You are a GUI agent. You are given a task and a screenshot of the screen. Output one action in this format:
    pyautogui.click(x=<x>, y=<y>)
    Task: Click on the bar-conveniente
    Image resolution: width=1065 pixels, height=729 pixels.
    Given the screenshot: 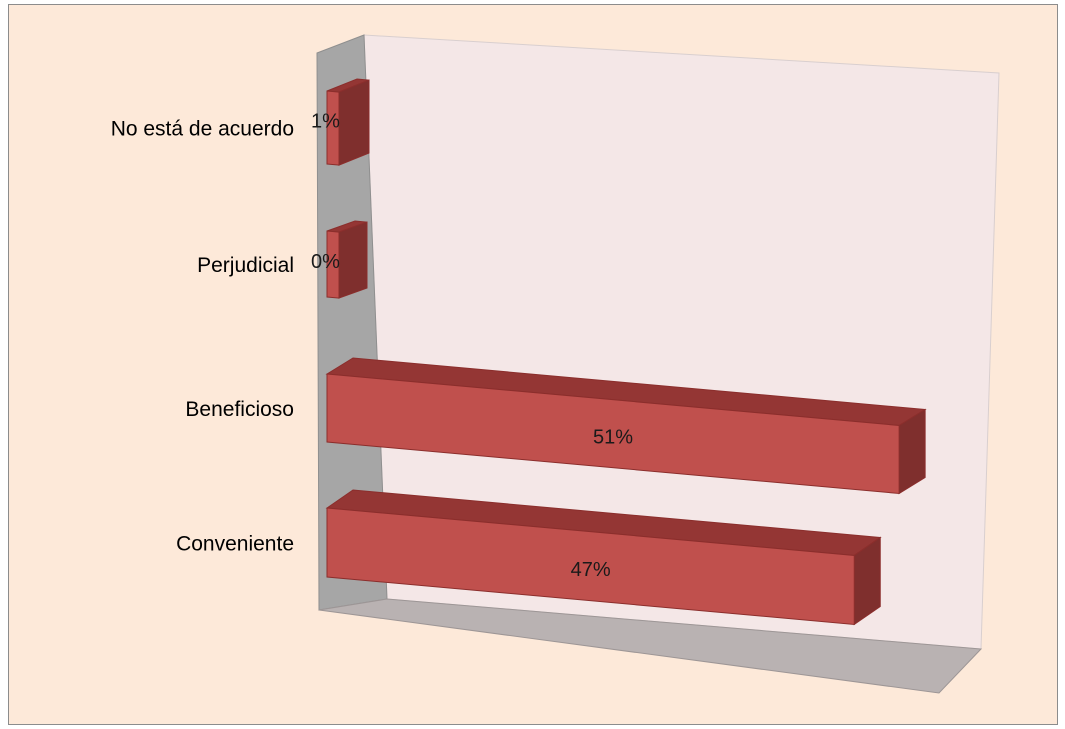 What is the action you would take?
    pyautogui.click(x=603, y=557)
    